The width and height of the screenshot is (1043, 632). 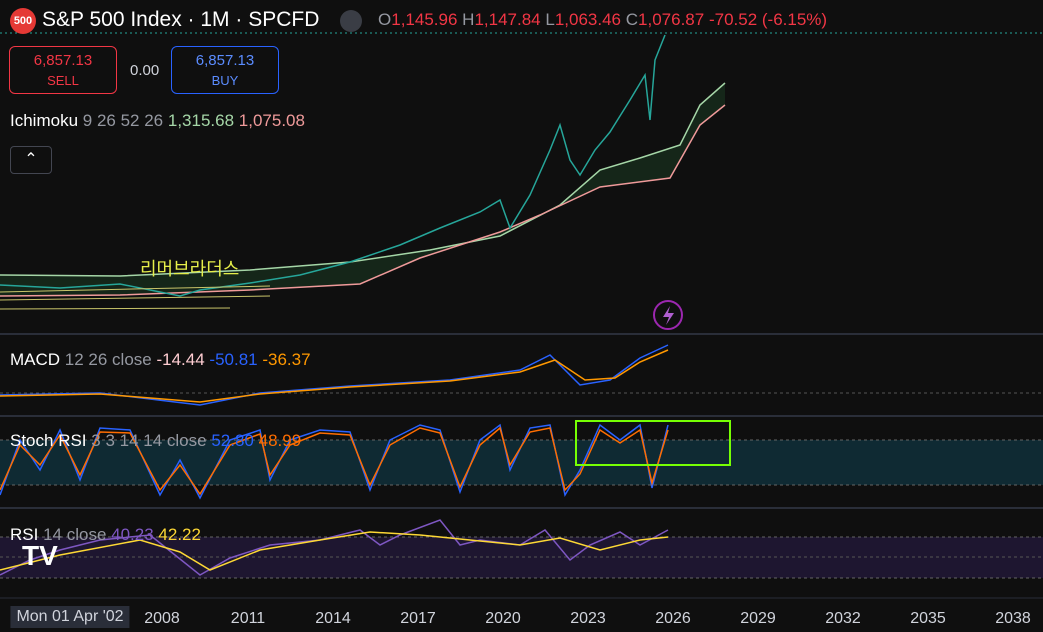 What do you see at coordinates (48, 440) in the screenshot?
I see `indicator-name: Stoch RSI` at bounding box center [48, 440].